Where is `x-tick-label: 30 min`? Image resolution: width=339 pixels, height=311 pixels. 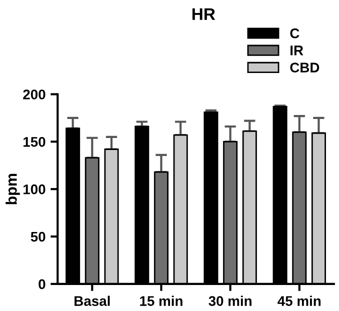
x-tick-label: 30 min is located at coordinates (230, 301).